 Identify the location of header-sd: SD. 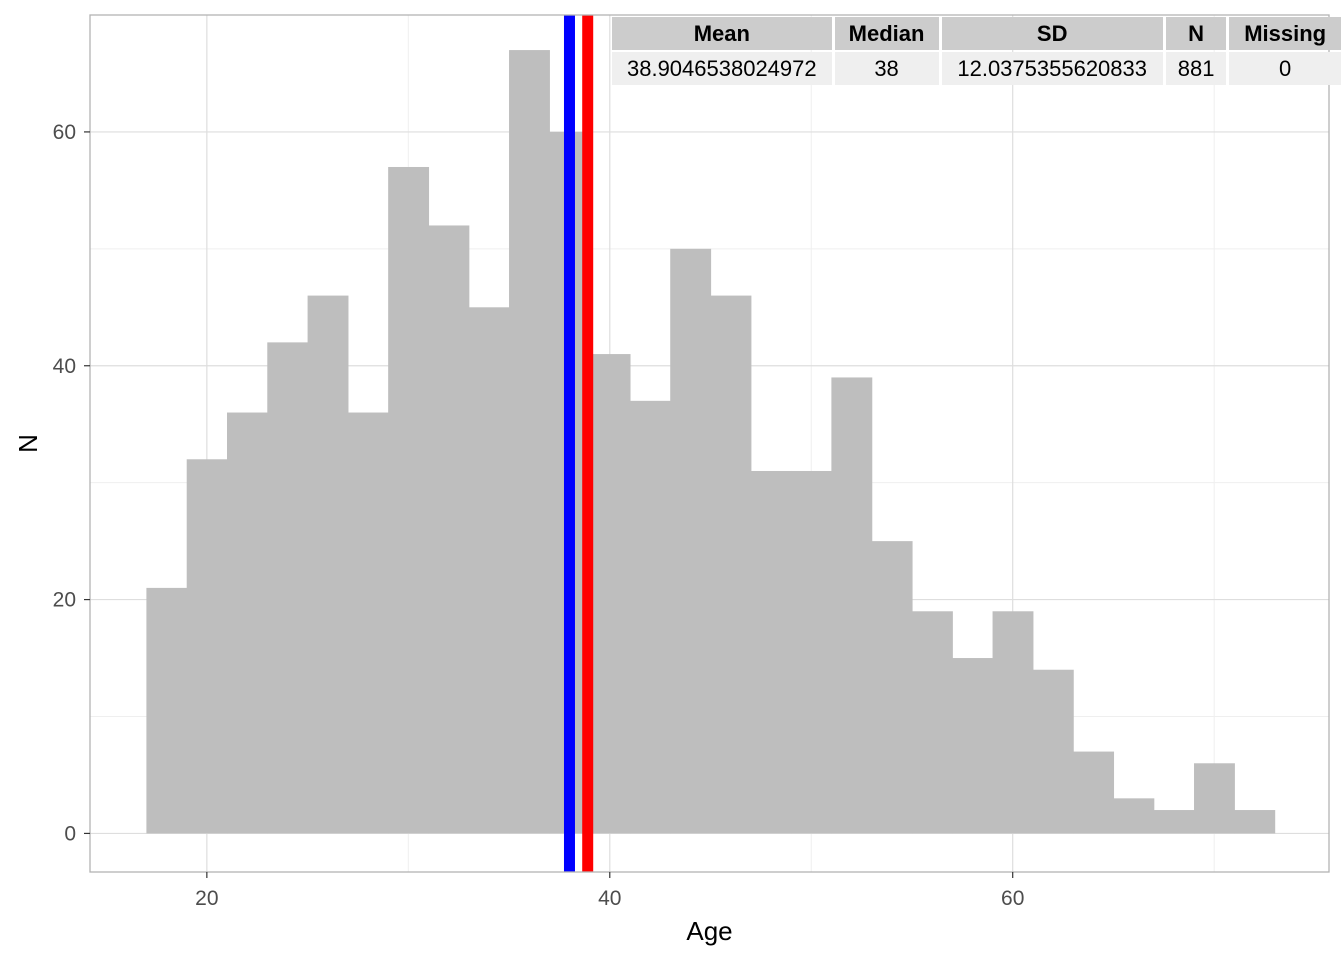
(1052, 33).